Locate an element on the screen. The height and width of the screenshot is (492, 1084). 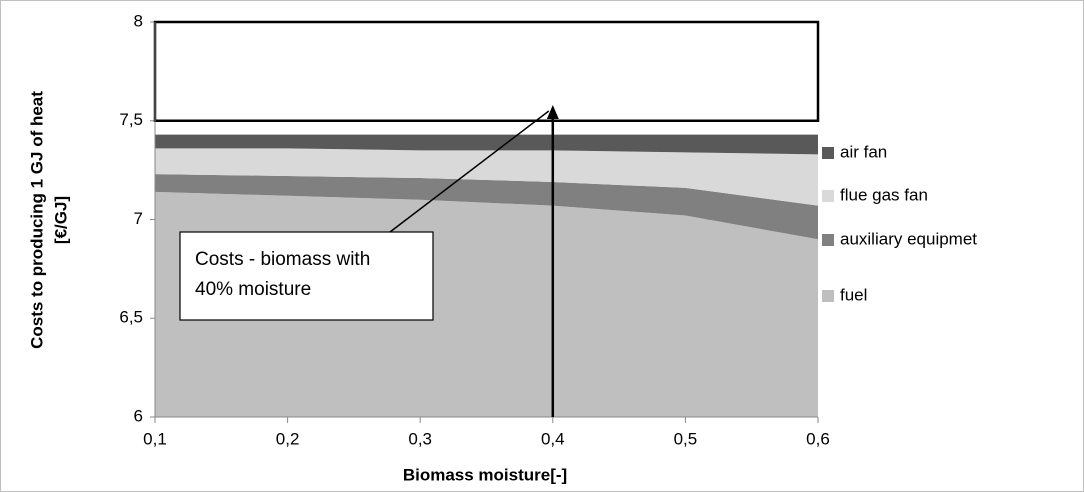
legend-label: auxiliary equipmet is located at coordinates (908, 238).